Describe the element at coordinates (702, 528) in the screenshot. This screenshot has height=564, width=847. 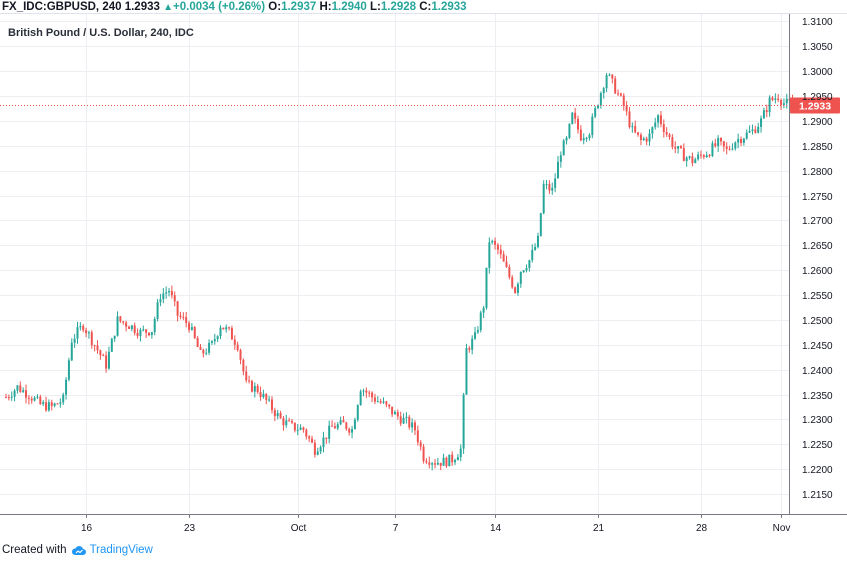
I see `x-tick-label: 28` at that location.